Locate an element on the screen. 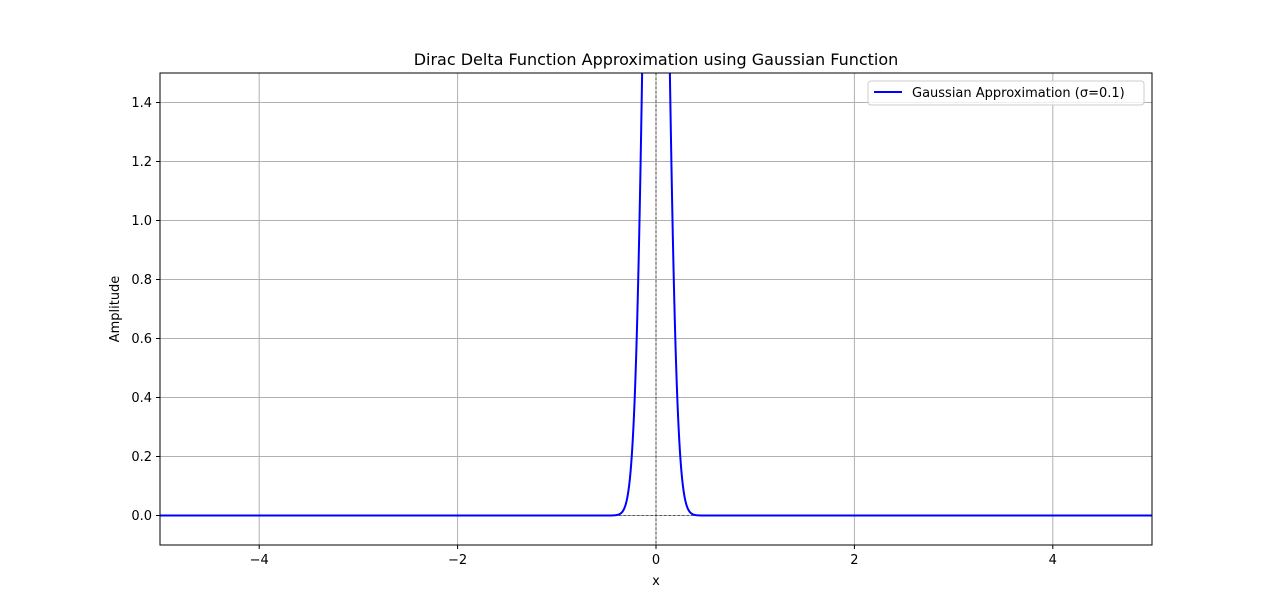 The height and width of the screenshot is (612, 1280). legend: Gaussian Approximation (σ=0.1) is located at coordinates (1006, 93).